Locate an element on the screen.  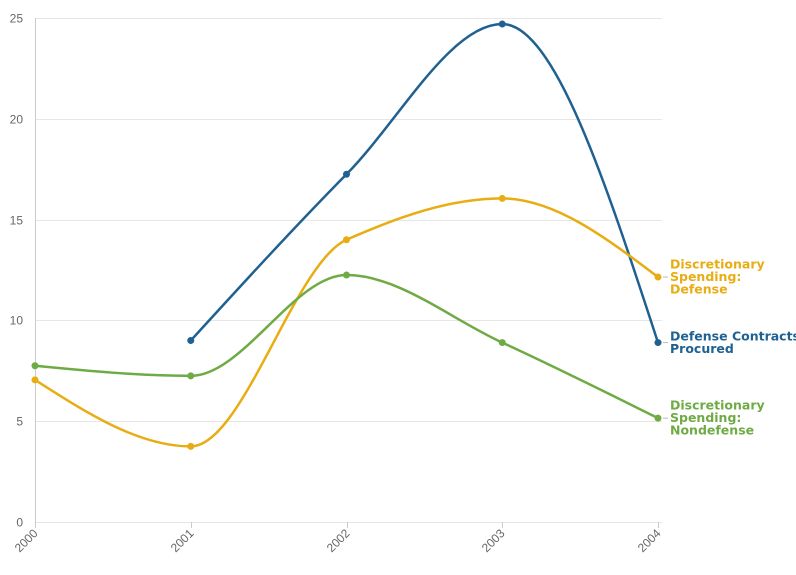
y-tick-label: 15 is located at coordinates (17, 221).